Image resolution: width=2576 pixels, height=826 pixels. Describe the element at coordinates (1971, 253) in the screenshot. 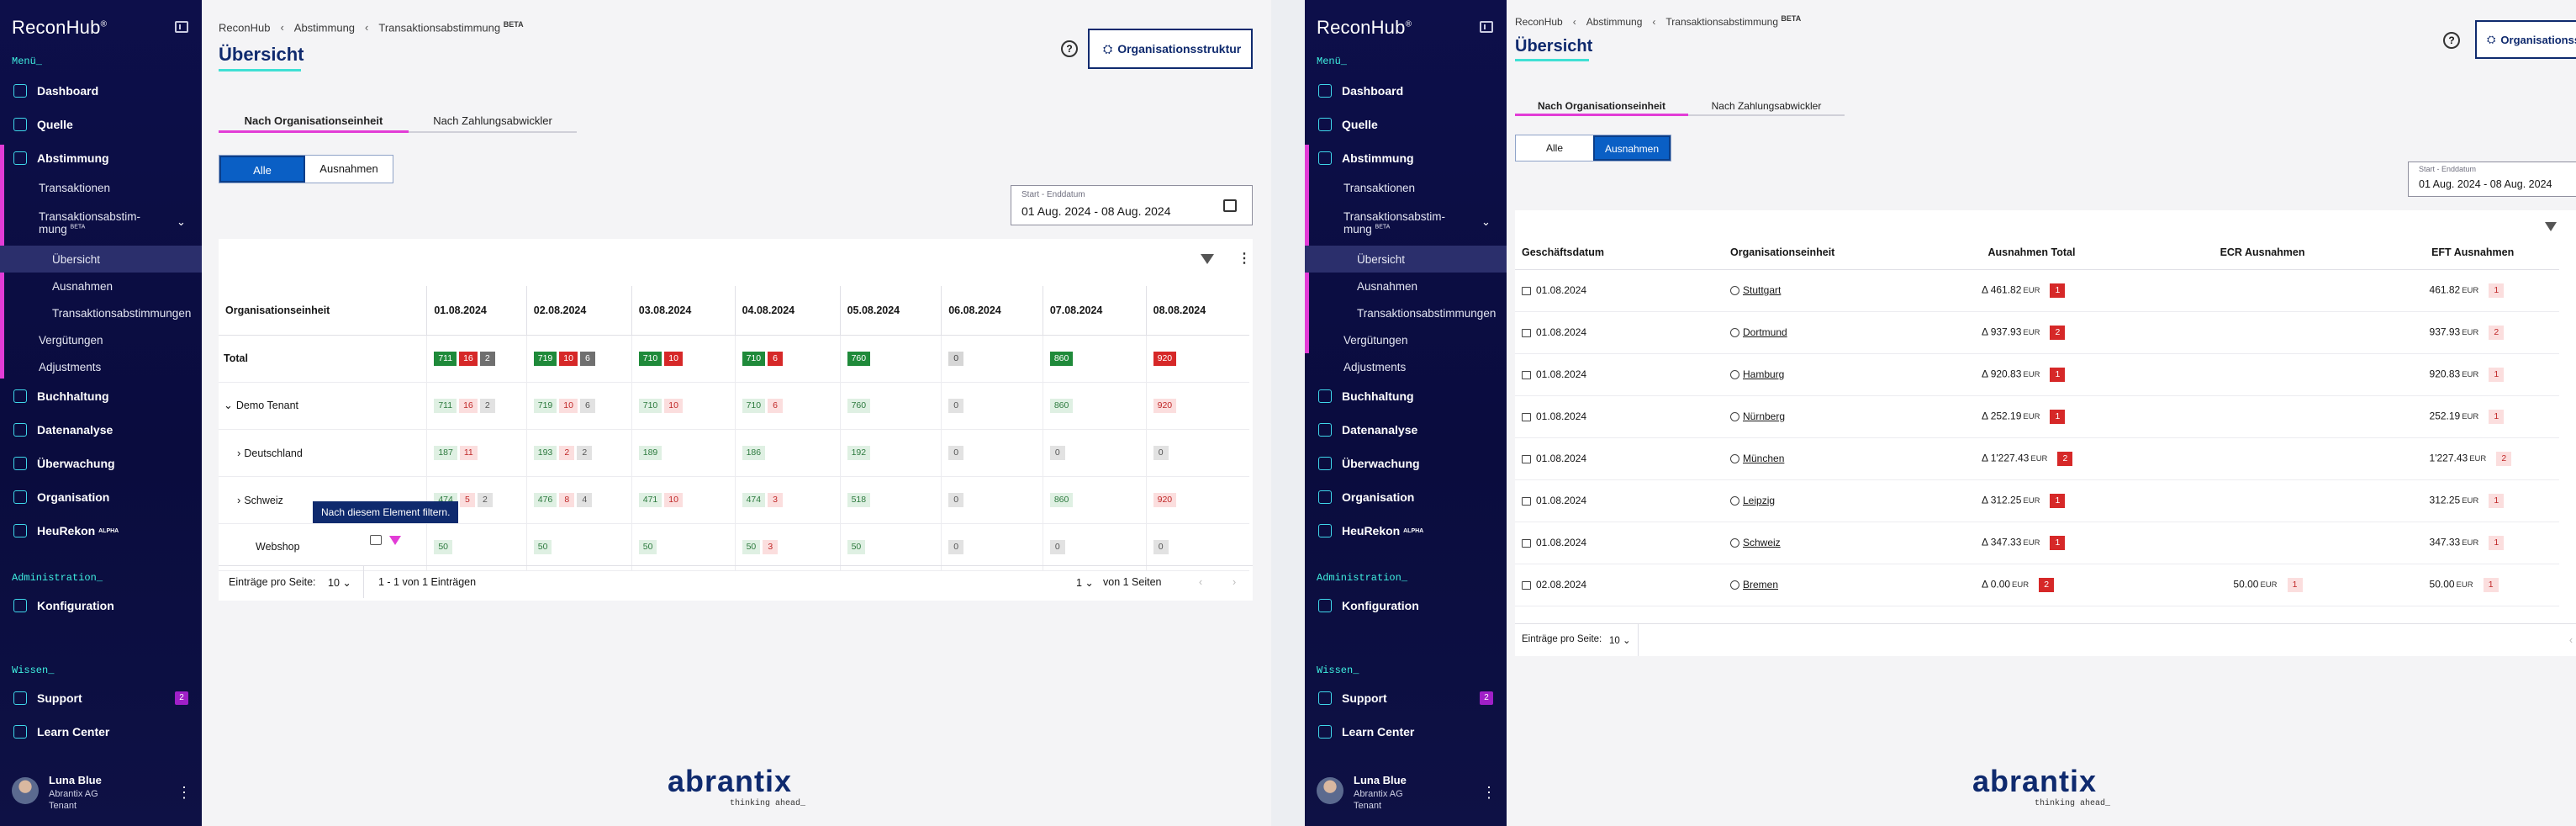

I see `column-header-total: Ausnahmen Total` at that location.